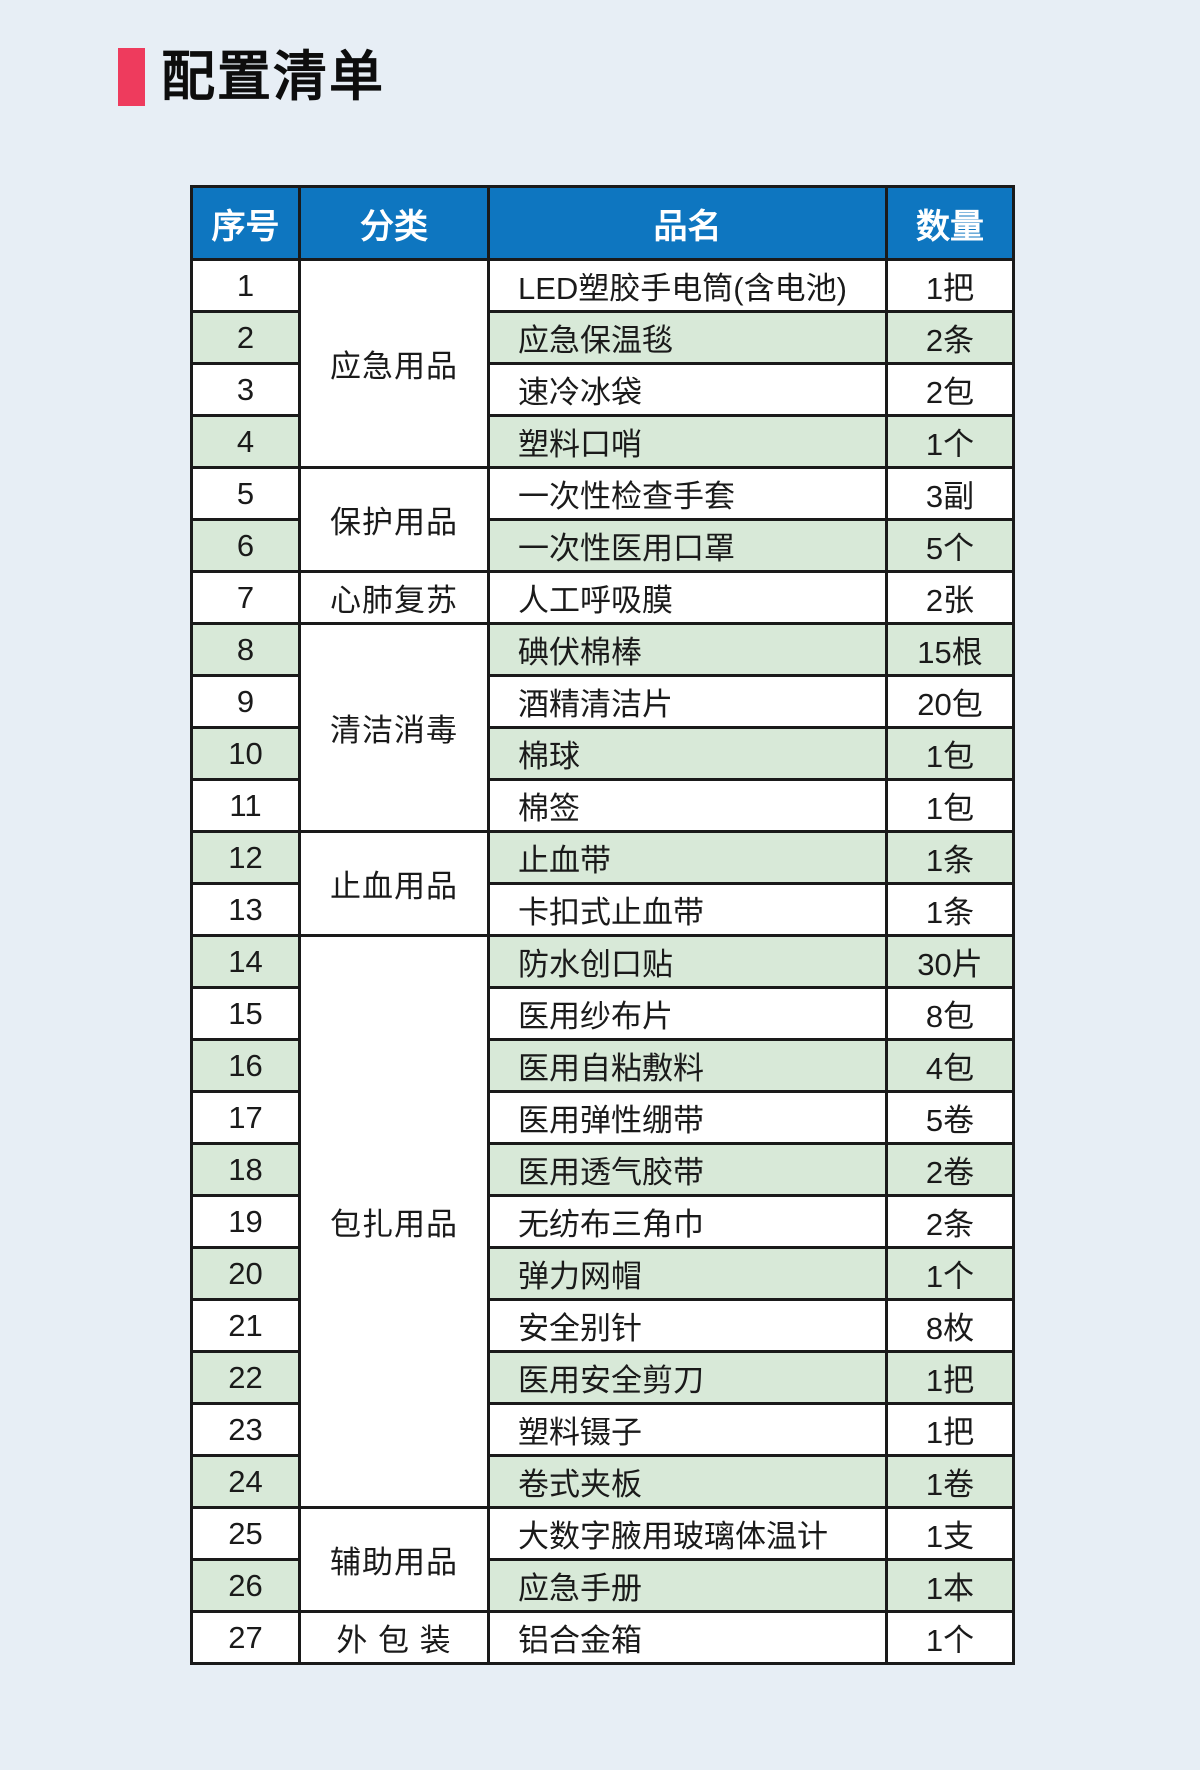 The image size is (1200, 1770). Describe the element at coordinates (245, 1013) in the screenshot. I see `row-number-cell: 15` at that location.